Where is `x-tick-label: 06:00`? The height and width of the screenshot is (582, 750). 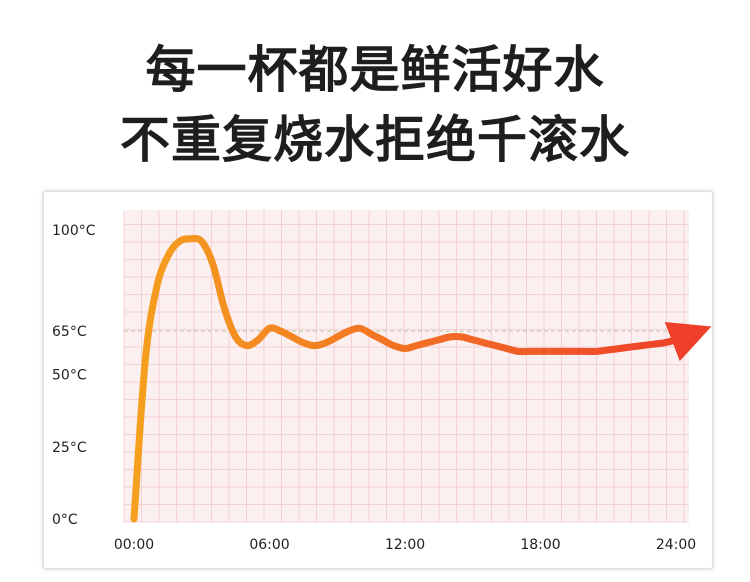 x-tick-label: 06:00 is located at coordinates (269, 545).